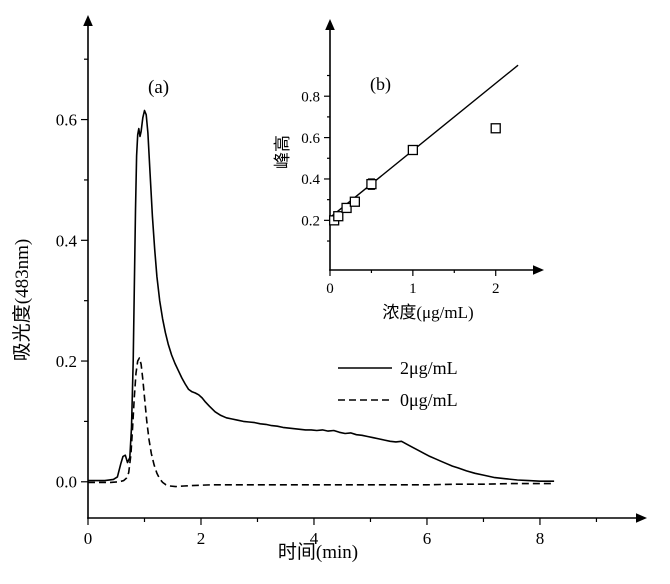 The width and height of the screenshot is (670, 584). Describe the element at coordinates (282, 152) in the screenshot. I see `y-axis-label-inset: 峰高` at that location.